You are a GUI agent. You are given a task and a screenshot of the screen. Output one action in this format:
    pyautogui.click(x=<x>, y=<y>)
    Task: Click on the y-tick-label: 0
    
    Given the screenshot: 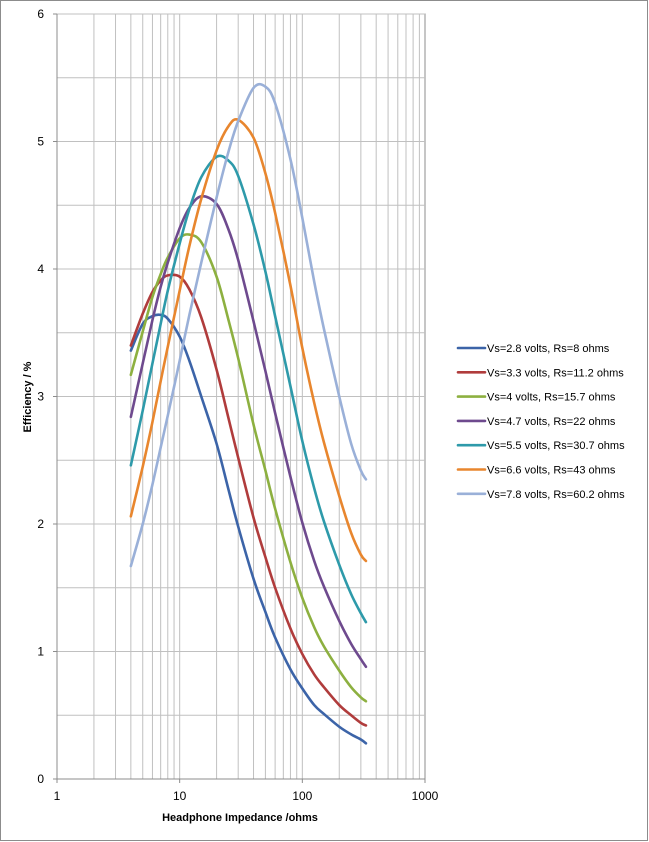 What is the action you would take?
    pyautogui.click(x=40, y=779)
    